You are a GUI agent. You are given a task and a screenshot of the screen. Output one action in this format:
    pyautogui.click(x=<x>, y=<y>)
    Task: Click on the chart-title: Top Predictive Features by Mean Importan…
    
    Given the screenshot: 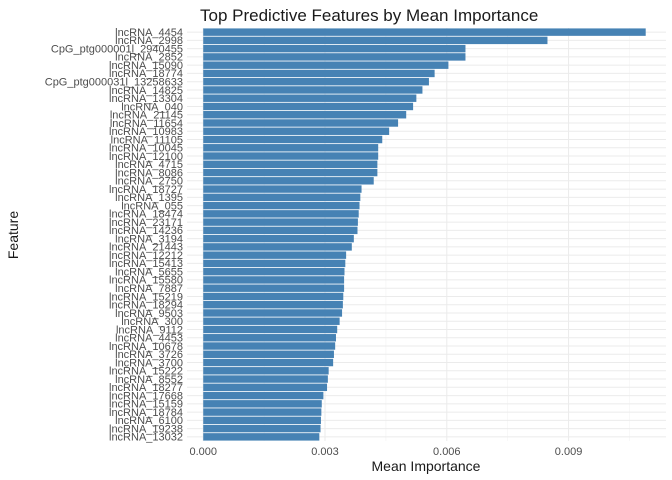 What is the action you would take?
    pyautogui.click(x=369, y=15)
    